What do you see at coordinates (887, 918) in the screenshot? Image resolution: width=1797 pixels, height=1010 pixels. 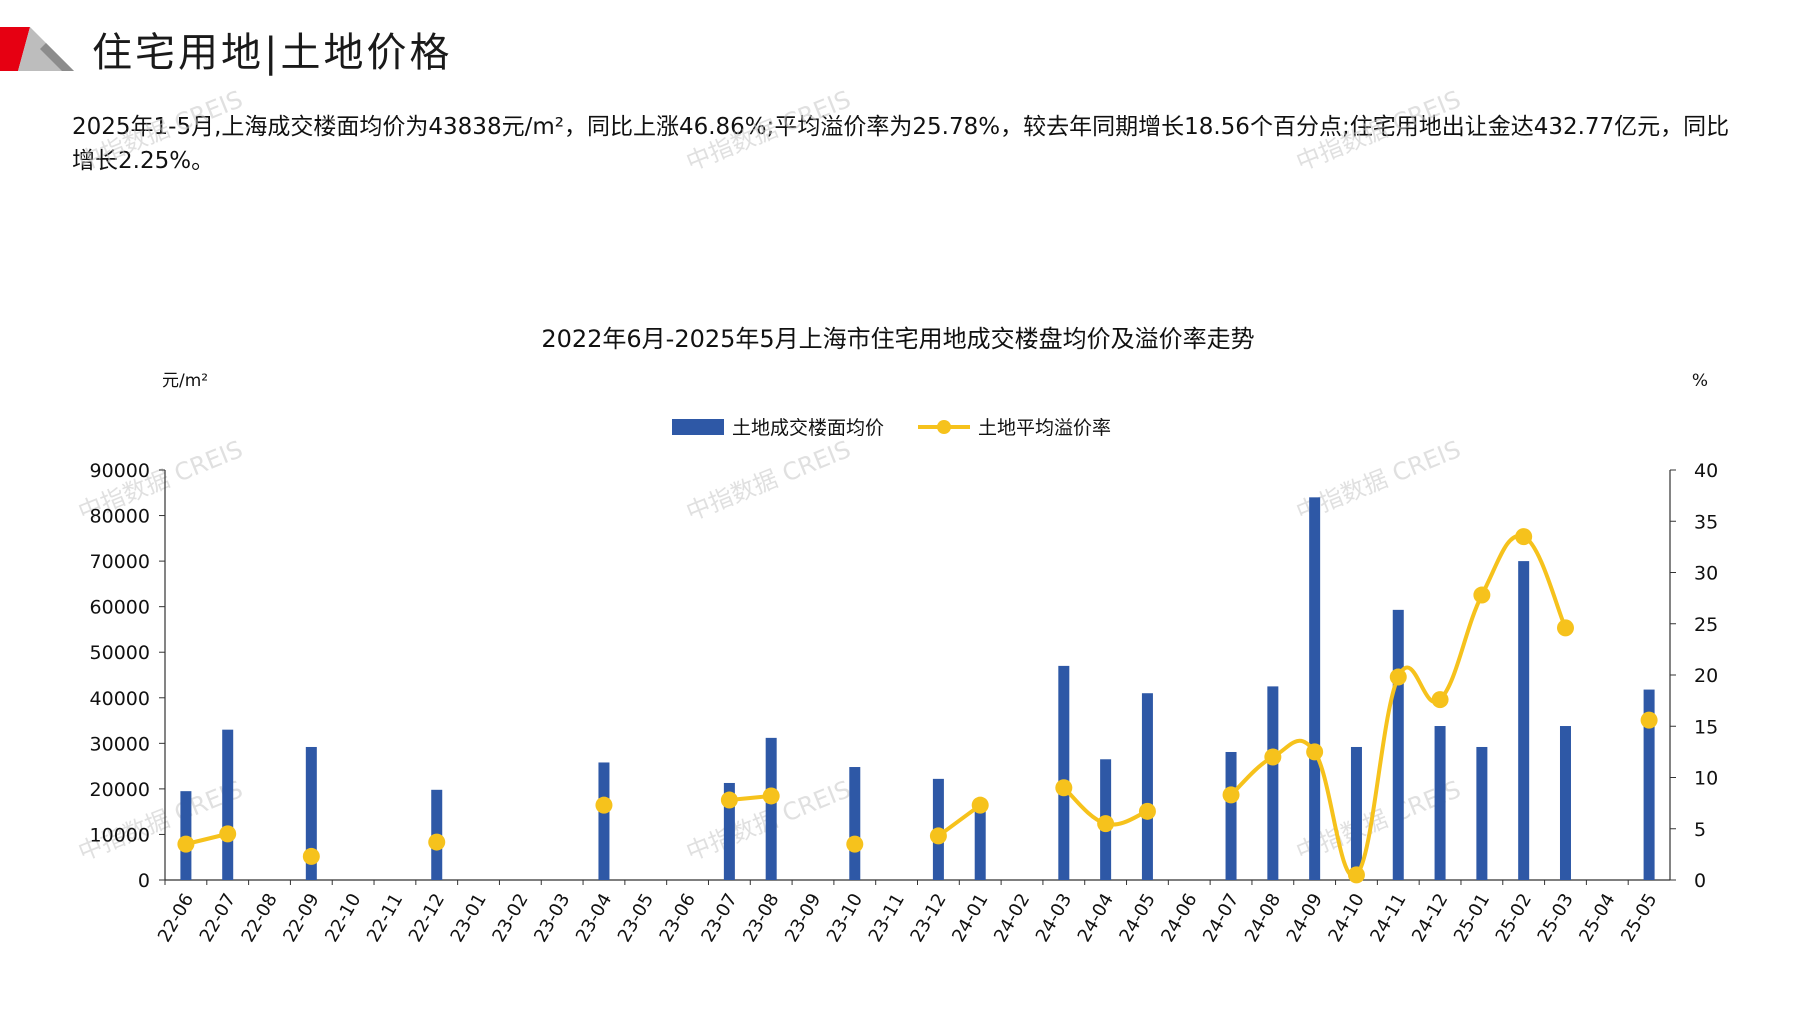 I see `x-tick-label: 23-11` at bounding box center [887, 918].